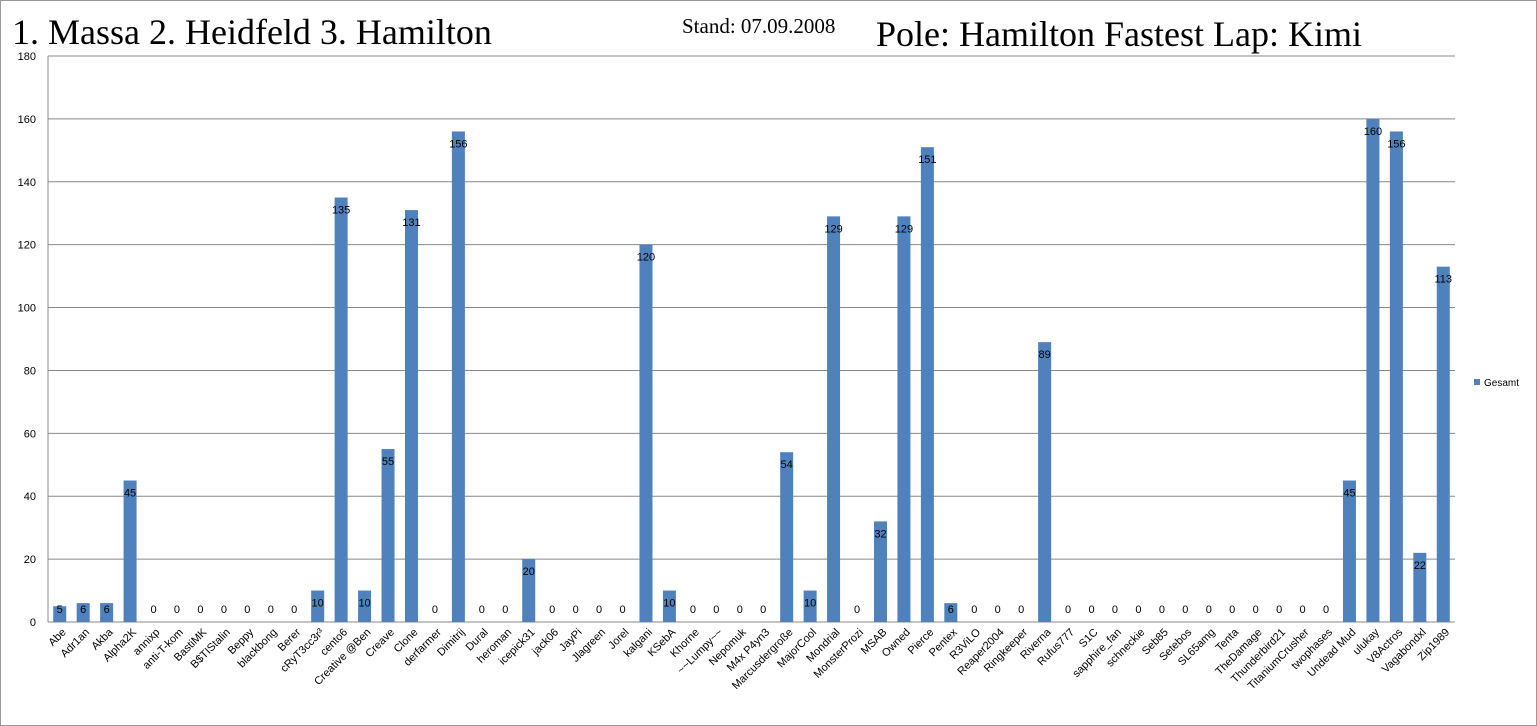 Image resolution: width=1537 pixels, height=726 pixels. I want to click on data-label: 135, so click(341, 211).